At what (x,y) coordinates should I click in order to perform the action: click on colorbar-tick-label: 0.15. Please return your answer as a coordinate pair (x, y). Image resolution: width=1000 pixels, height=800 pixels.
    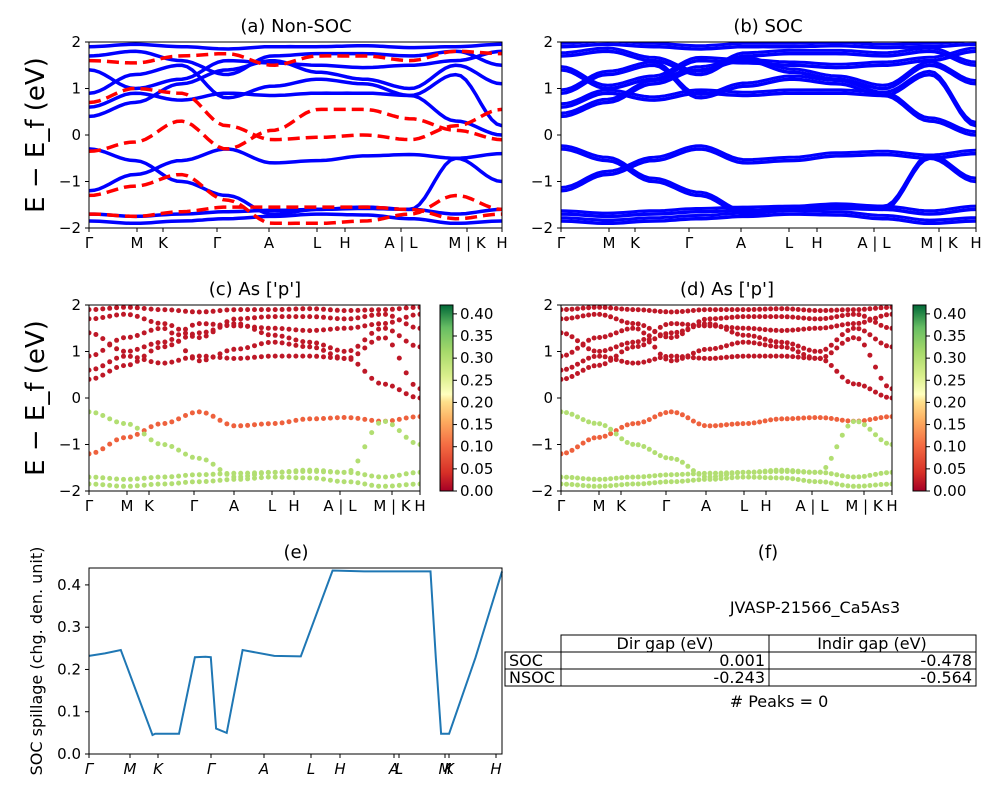
    Looking at the image, I should click on (476, 425).